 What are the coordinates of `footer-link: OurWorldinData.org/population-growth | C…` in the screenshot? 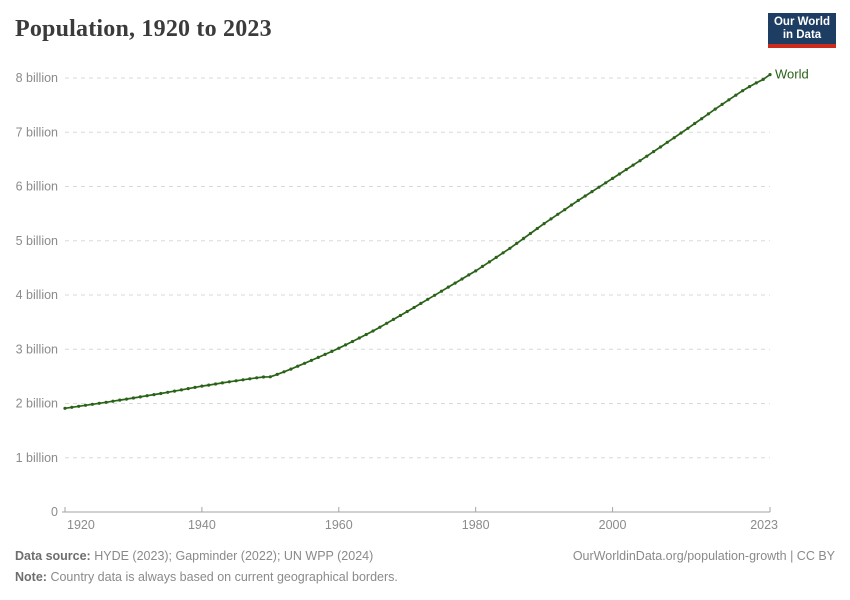 It's located at (703, 556).